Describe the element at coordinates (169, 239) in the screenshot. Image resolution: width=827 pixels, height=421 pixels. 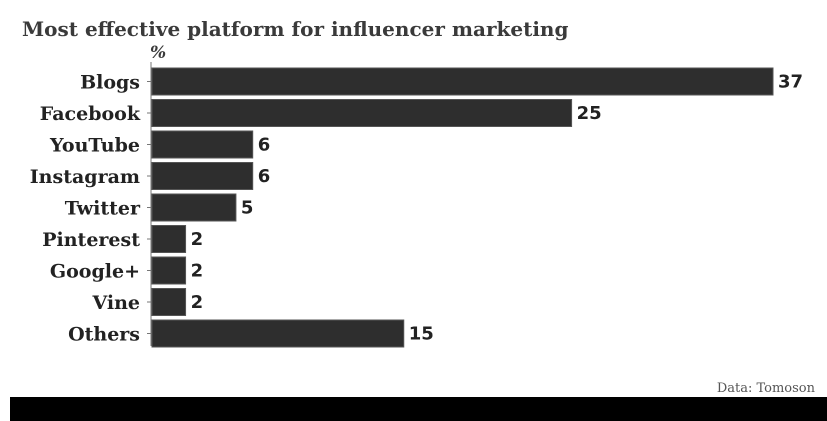
I see `bar-pinterest` at that location.